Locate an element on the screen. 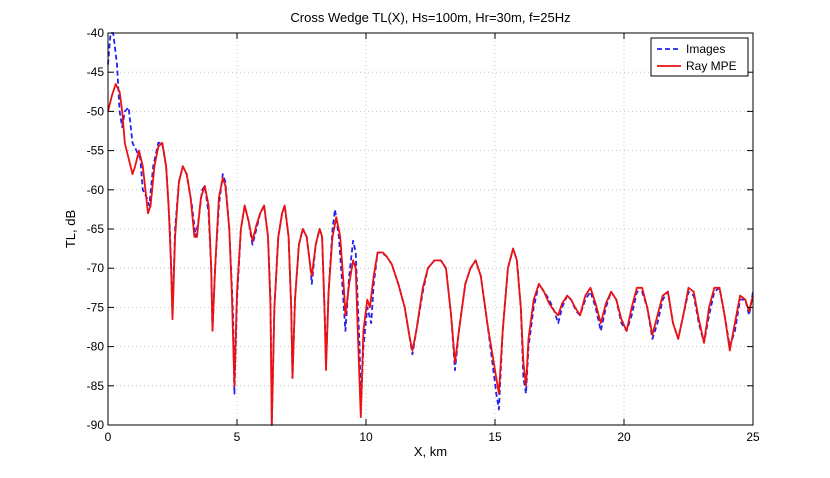 Image resolution: width=830 pixels, height=478 pixels. x-tick-label: 10 is located at coordinates (366, 437).